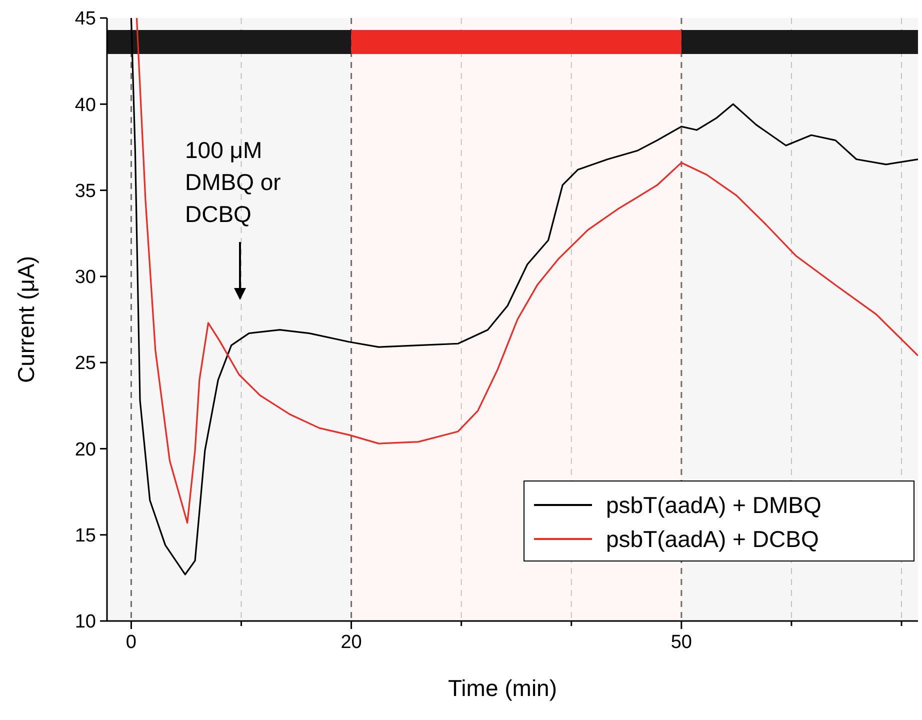 Image resolution: width=922 pixels, height=720 pixels. I want to click on x-axis-title: Time (min), so click(503, 688).